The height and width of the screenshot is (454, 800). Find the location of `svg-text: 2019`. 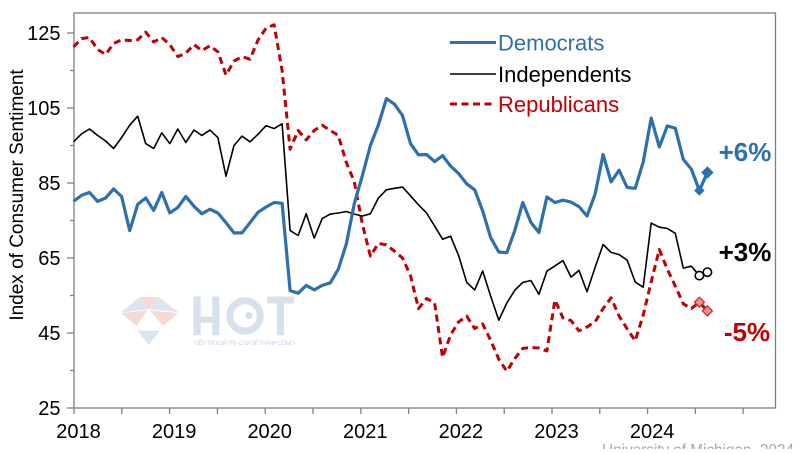

svg-text: 2019 is located at coordinates (174, 432).